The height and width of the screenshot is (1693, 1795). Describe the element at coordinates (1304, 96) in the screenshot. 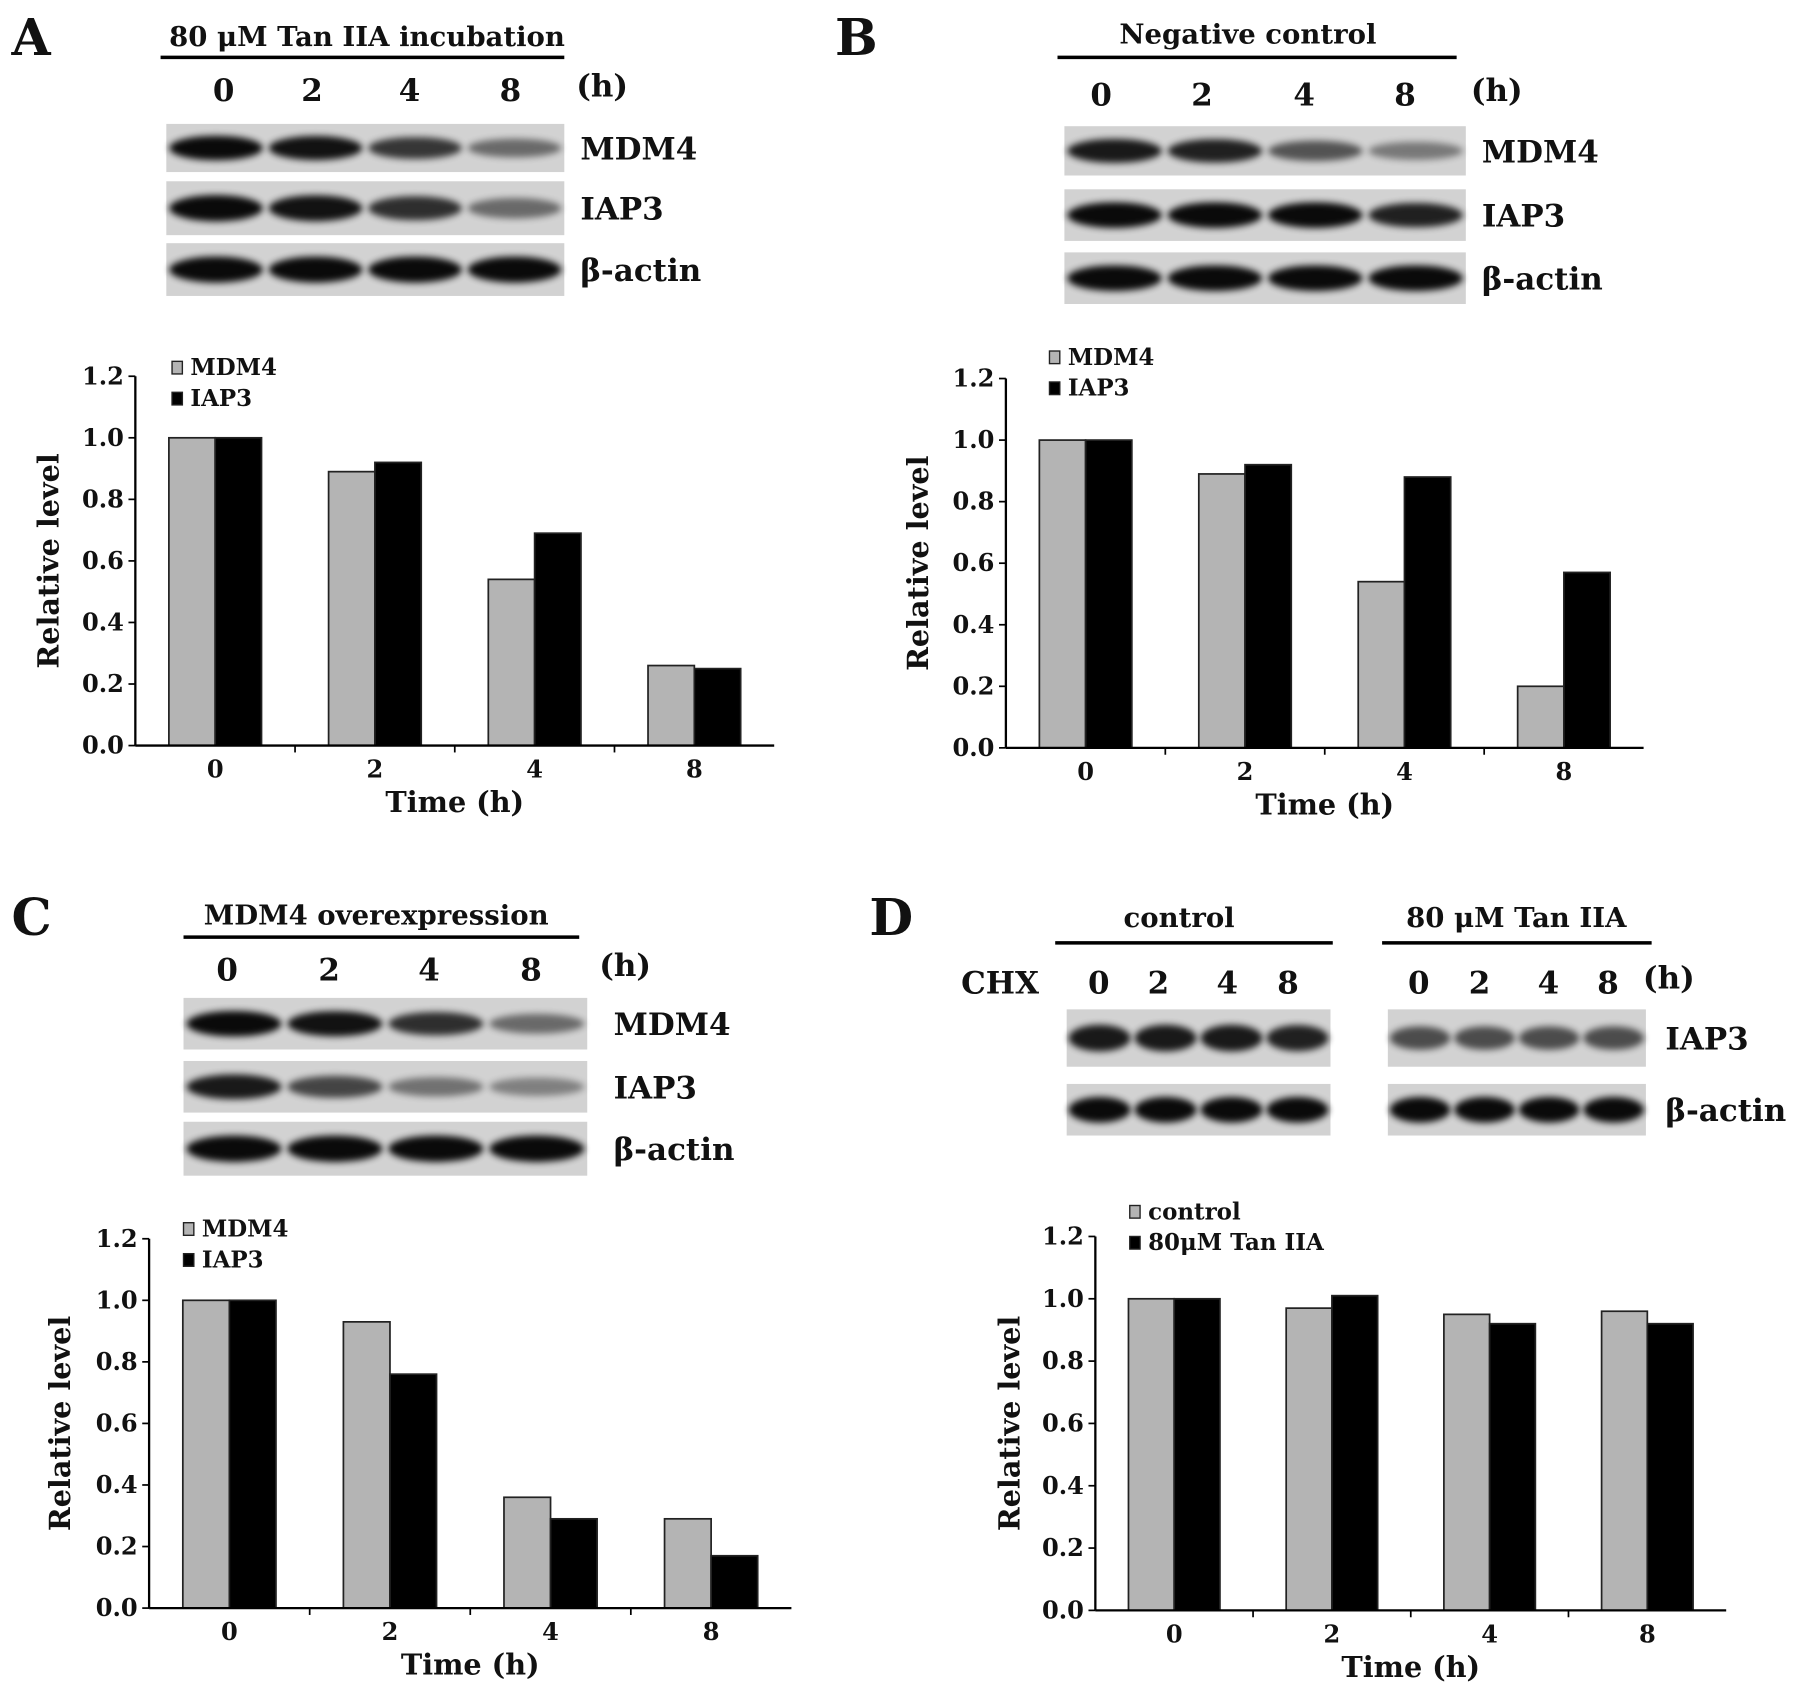

I see `lane-label: 4` at that location.